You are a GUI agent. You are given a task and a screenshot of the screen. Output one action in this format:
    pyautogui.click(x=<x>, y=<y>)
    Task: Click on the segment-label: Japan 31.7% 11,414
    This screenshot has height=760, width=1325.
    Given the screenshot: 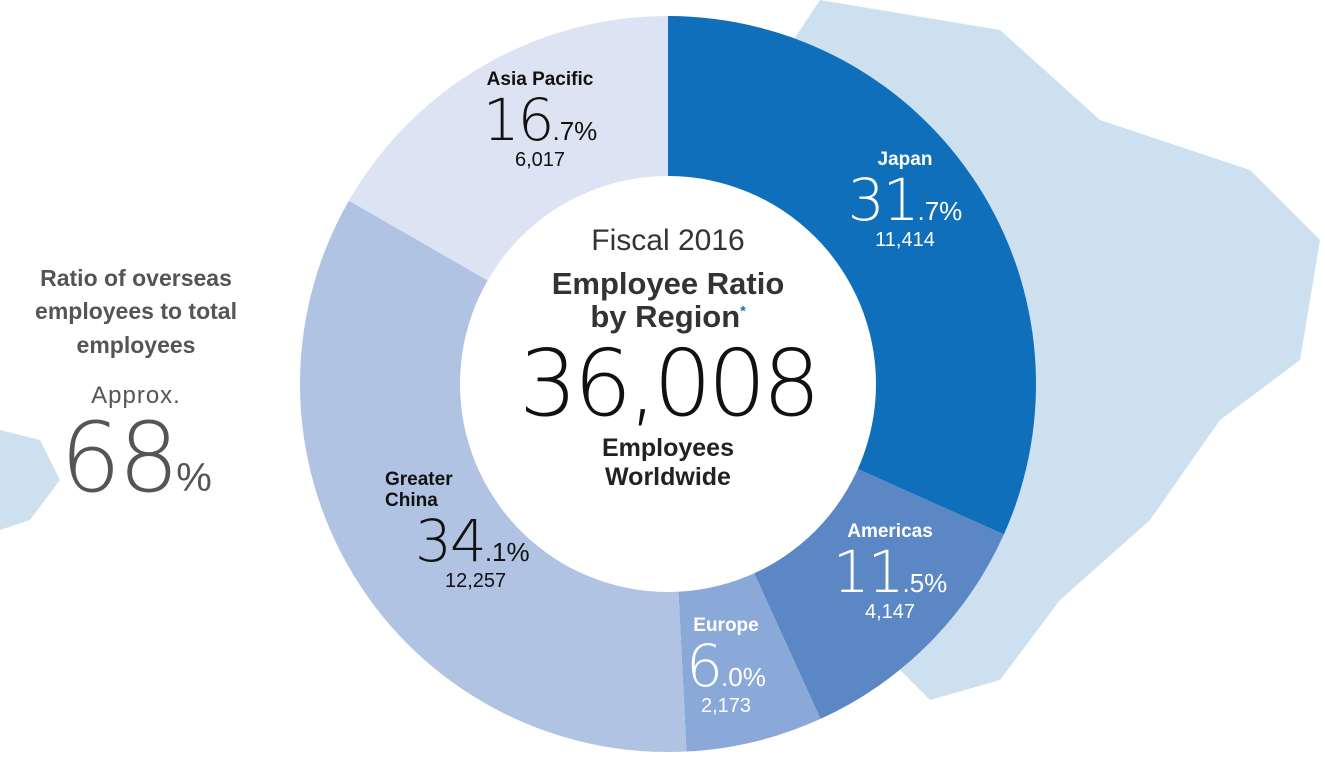 What is the action you would take?
    pyautogui.click(x=905, y=200)
    